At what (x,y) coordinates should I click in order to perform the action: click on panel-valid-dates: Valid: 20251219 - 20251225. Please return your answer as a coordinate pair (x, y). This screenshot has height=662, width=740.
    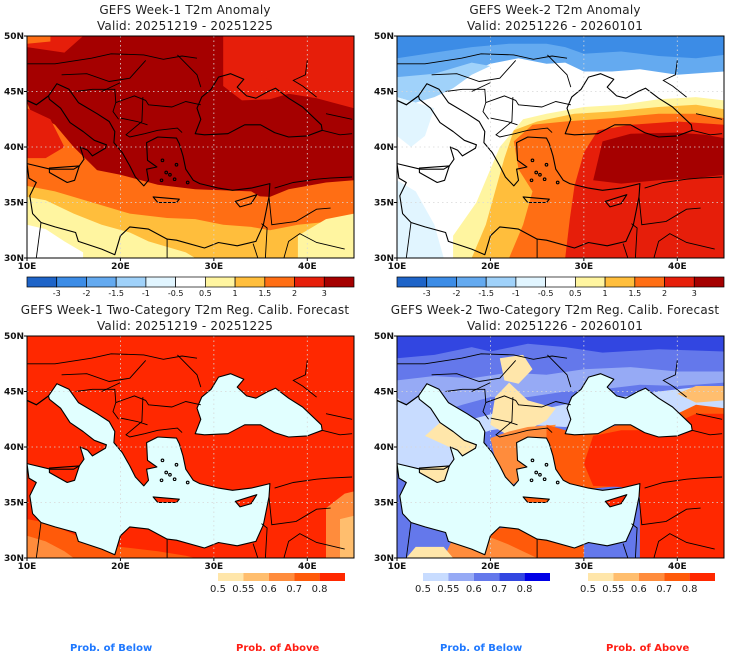
    Looking at the image, I should click on (185, 26).